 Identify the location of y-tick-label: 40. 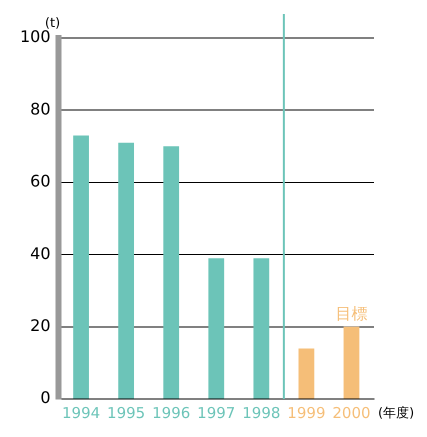
(40, 253).